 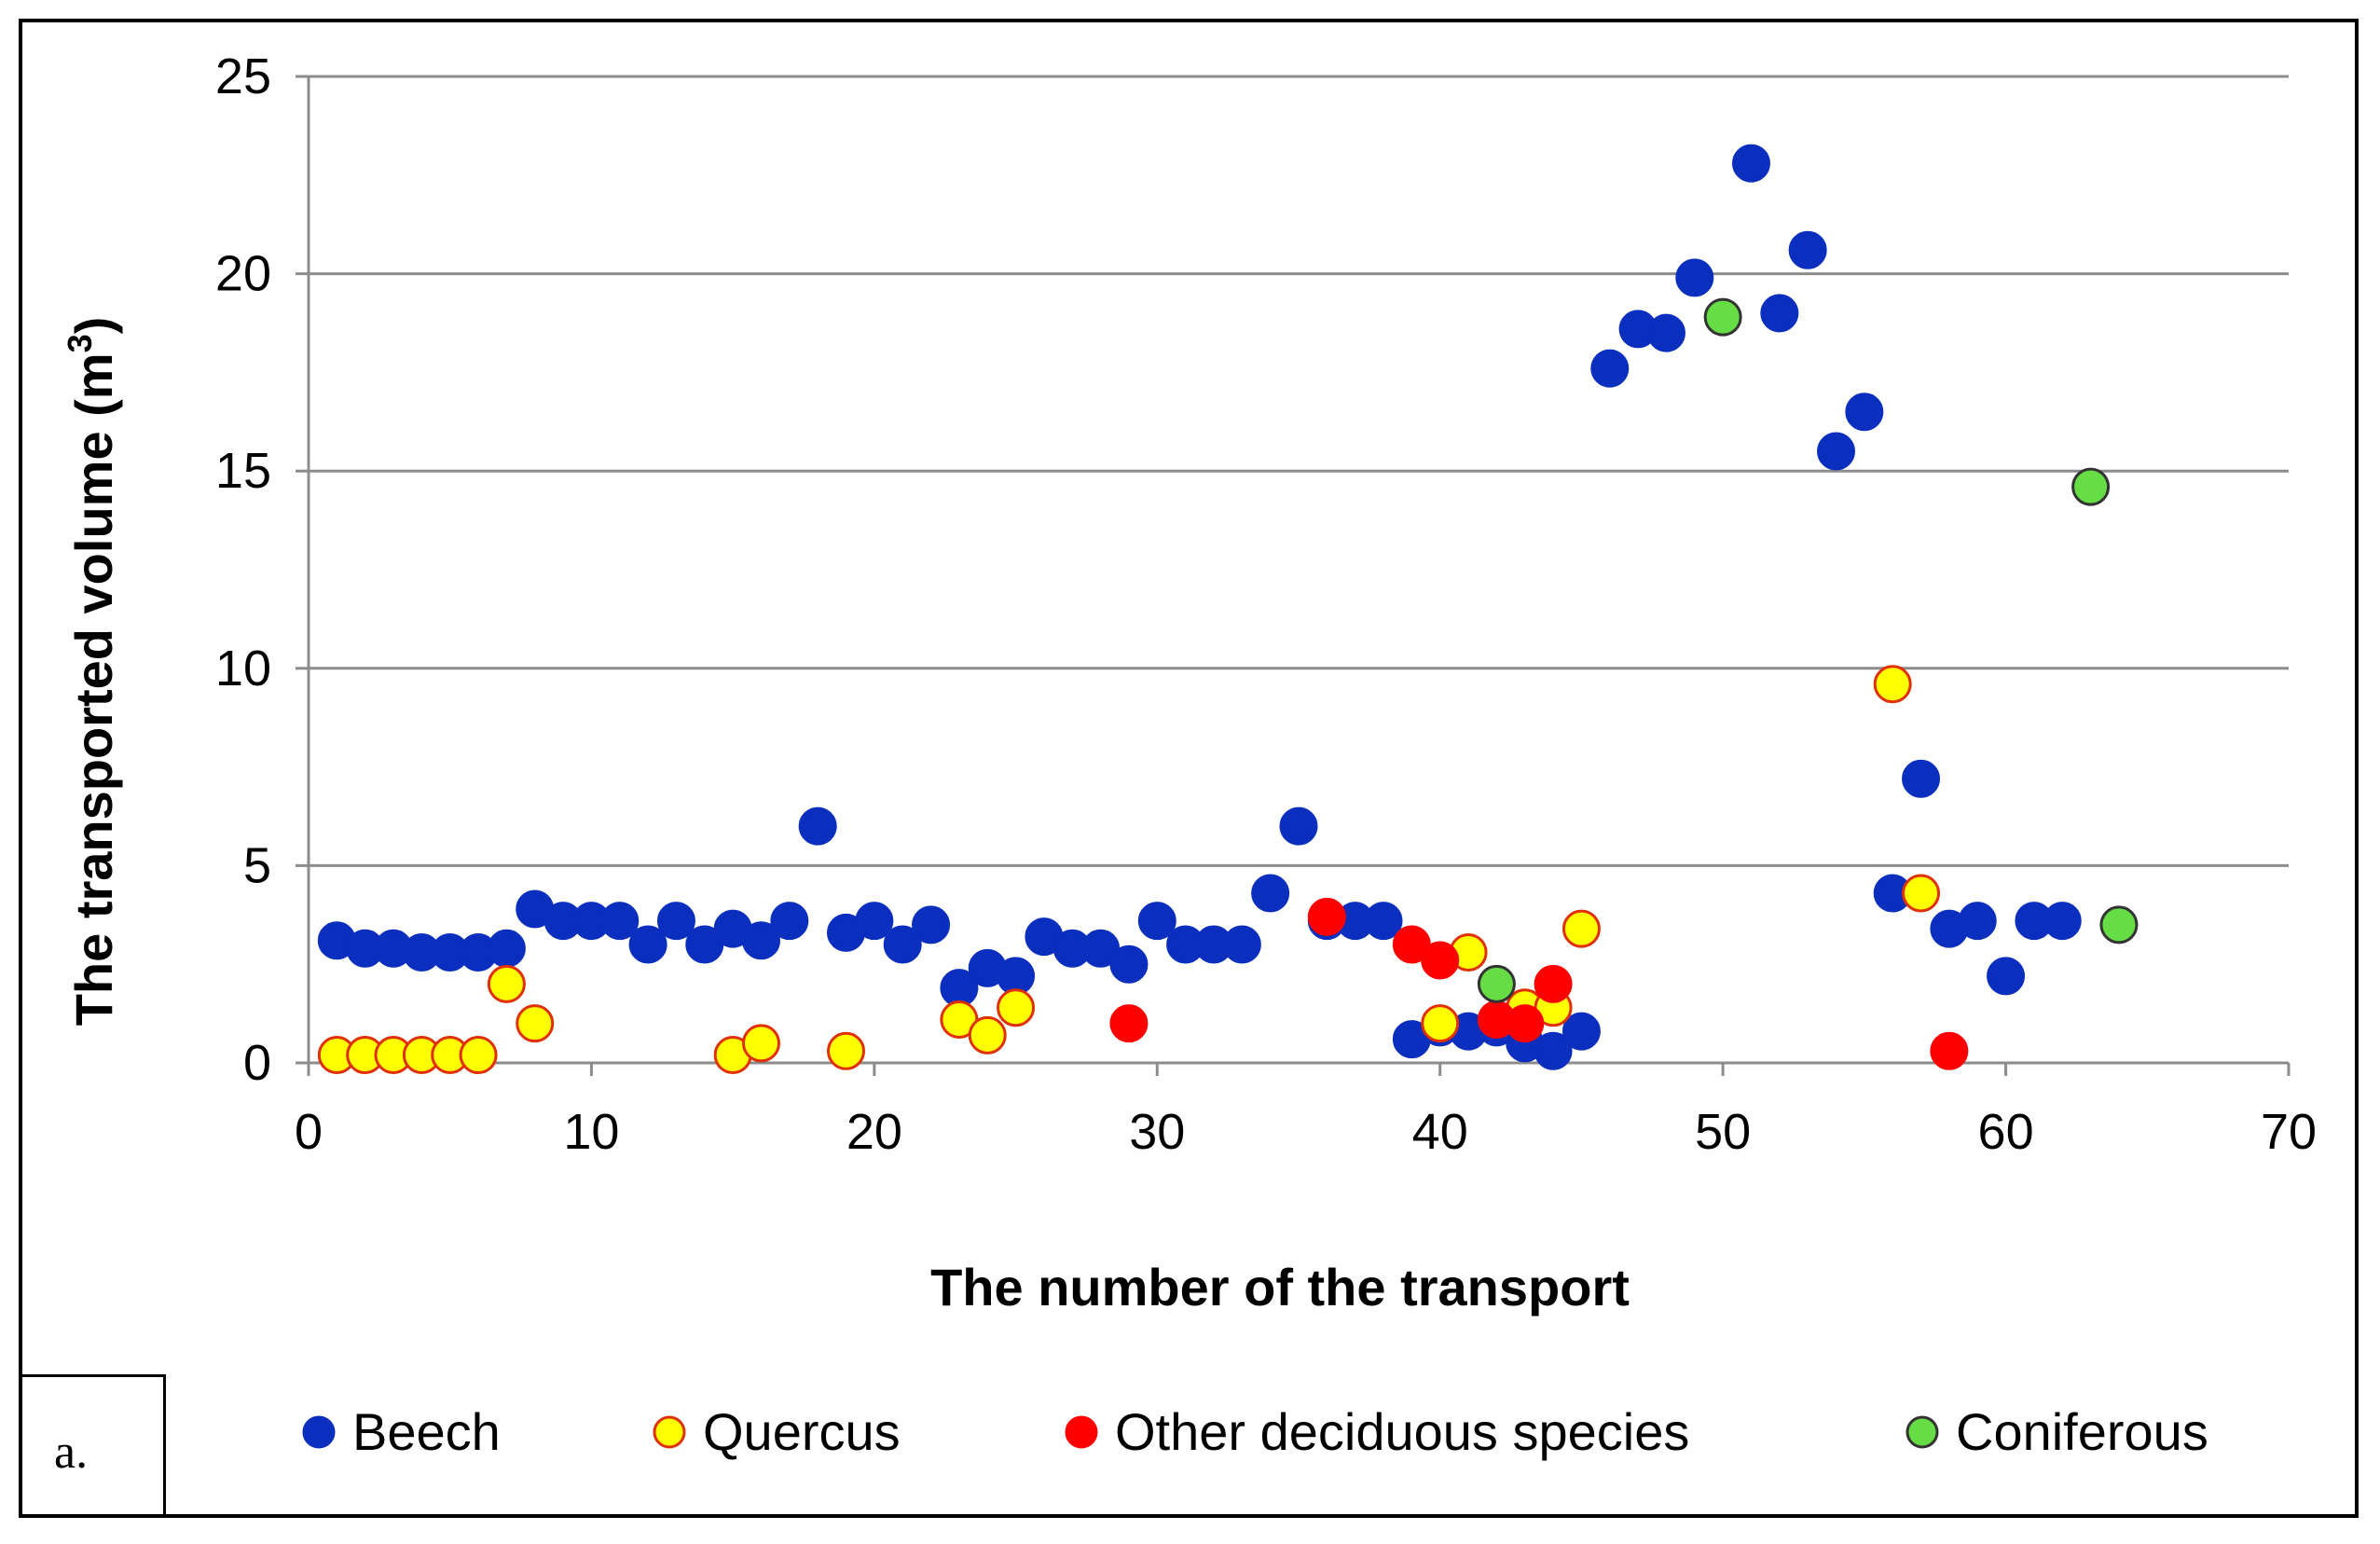 What do you see at coordinates (1440, 1132) in the screenshot?
I see `x-tick-label: 40` at bounding box center [1440, 1132].